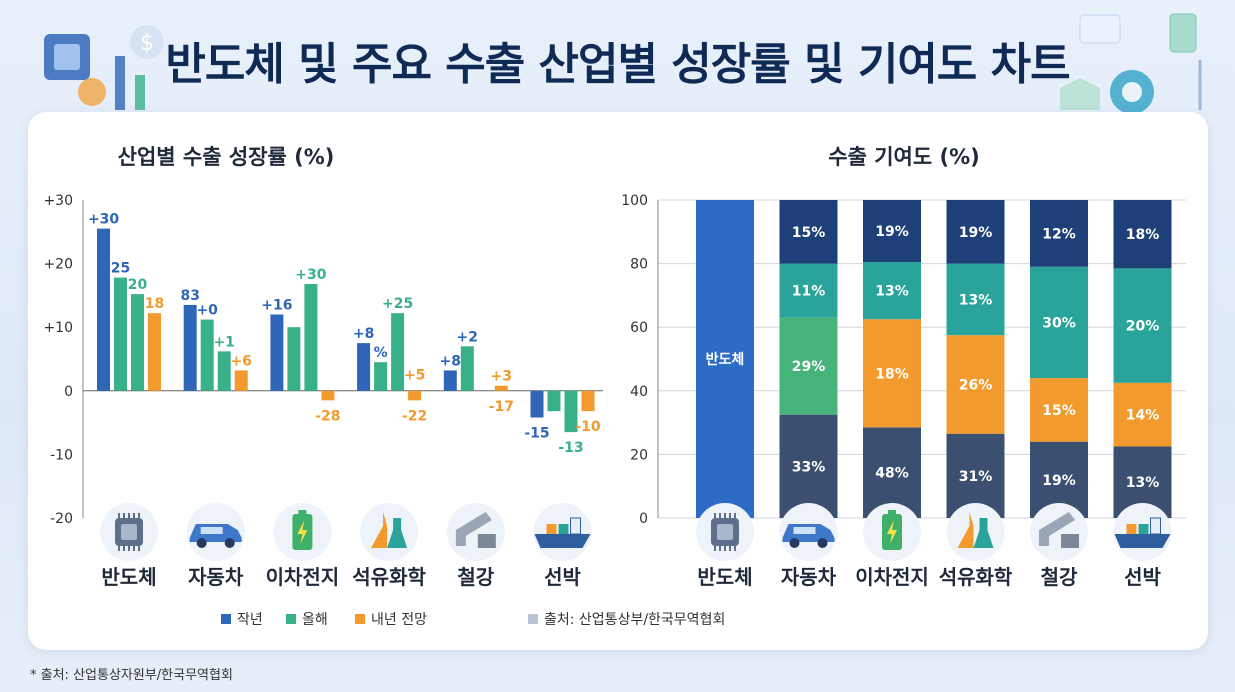 This screenshot has height=692, width=1235. Describe the element at coordinates (643, 519) in the screenshot. I see `right-y-tick-label: 0` at that location.